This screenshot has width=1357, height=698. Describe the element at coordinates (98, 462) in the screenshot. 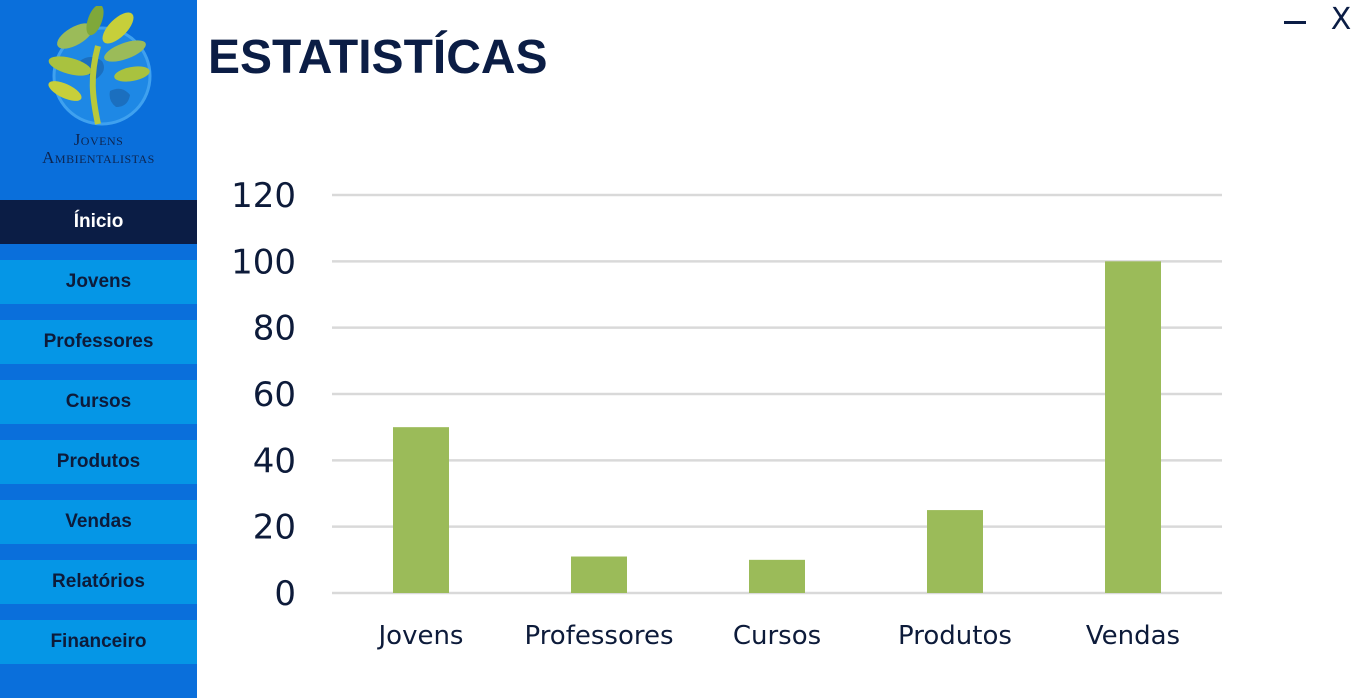

I see `sidebar-item-produtos: Produtos` at that location.